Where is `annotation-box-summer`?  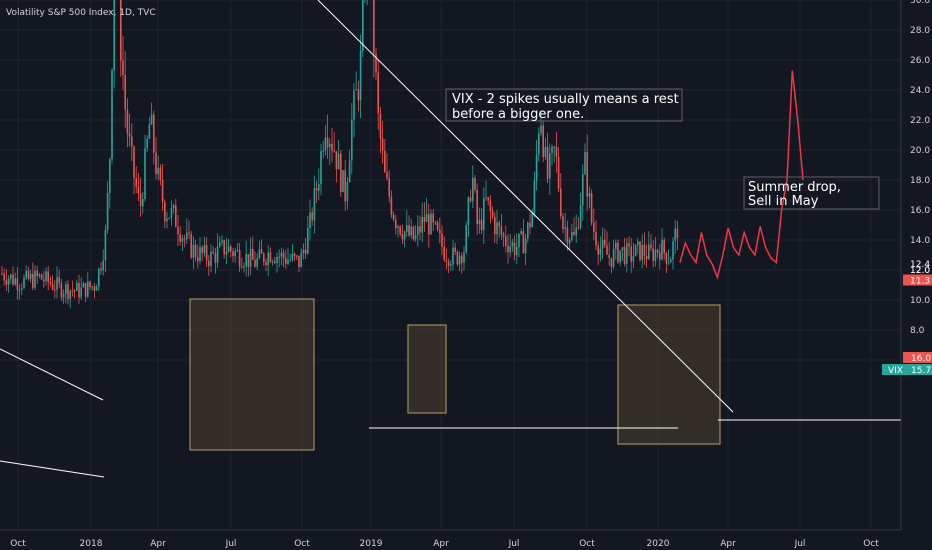
annotation-box-summer is located at coordinates (811, 193).